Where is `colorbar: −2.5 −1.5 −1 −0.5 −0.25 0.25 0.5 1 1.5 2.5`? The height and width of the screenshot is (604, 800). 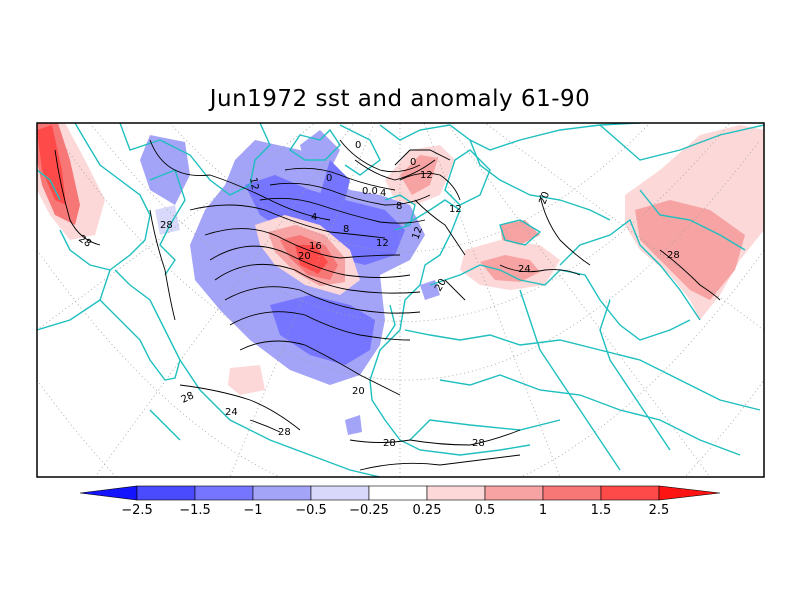 colorbar: −2.5 −1.5 −1 −0.5 −0.25 0.25 0.5 1 1.5 2.5 is located at coordinates (400, 501).